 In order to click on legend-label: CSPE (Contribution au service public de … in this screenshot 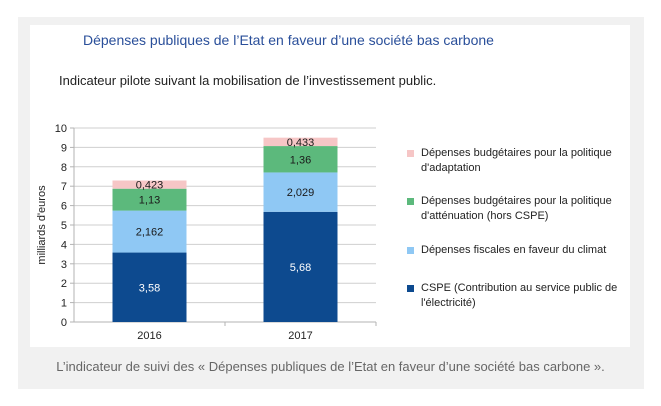, I will do `click(519, 295)`.